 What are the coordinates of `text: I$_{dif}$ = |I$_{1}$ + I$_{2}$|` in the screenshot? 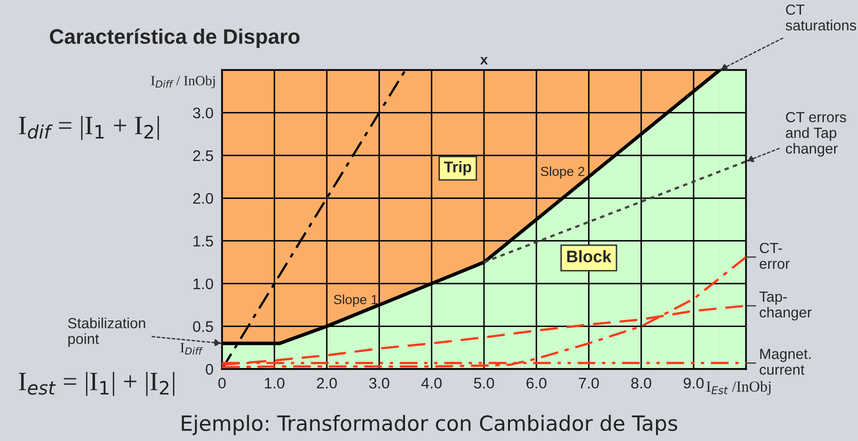 It's located at (88, 128).